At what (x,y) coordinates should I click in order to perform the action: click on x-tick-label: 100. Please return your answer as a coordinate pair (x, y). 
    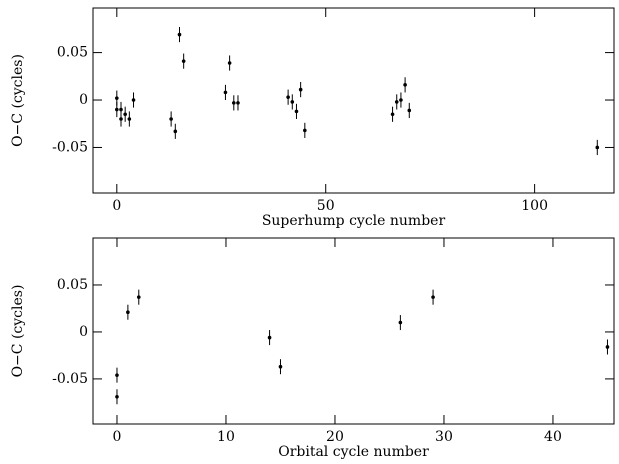
    Looking at the image, I should click on (534, 206).